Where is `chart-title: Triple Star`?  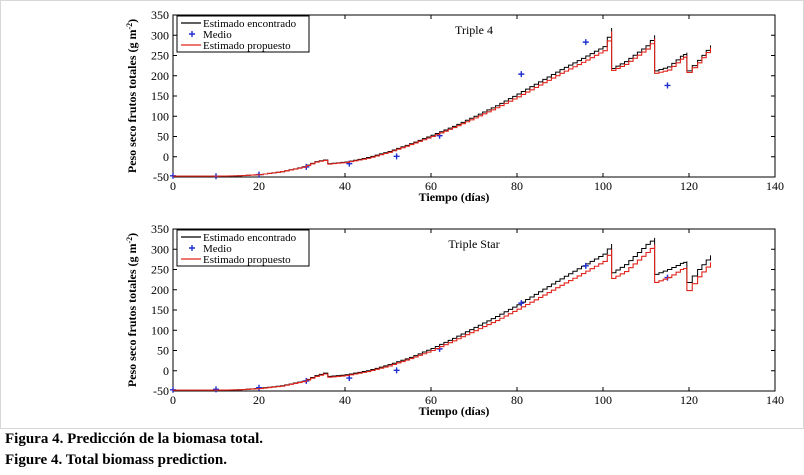 chart-title: Triple Star is located at coordinates (473, 244).